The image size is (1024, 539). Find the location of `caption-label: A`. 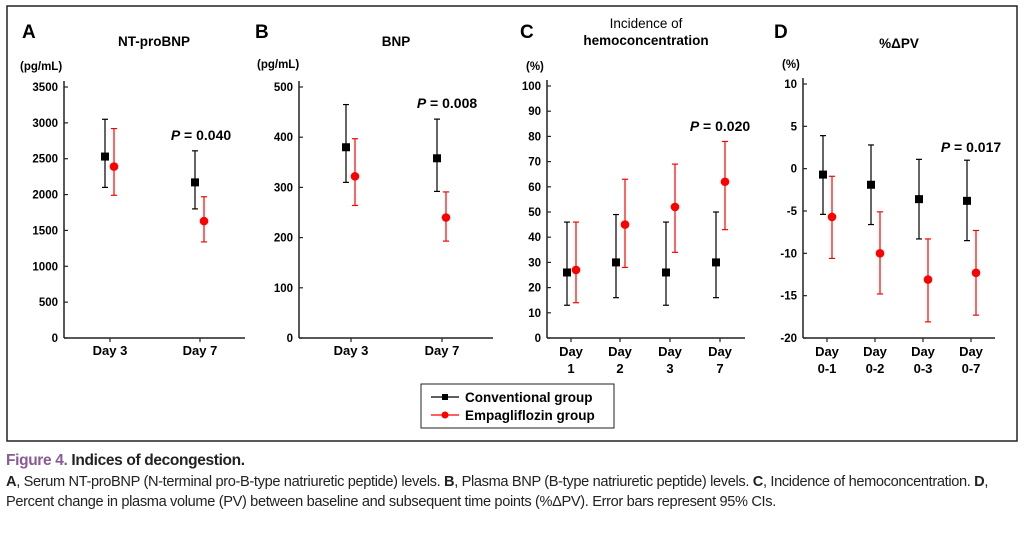

caption-label: A is located at coordinates (11, 482).